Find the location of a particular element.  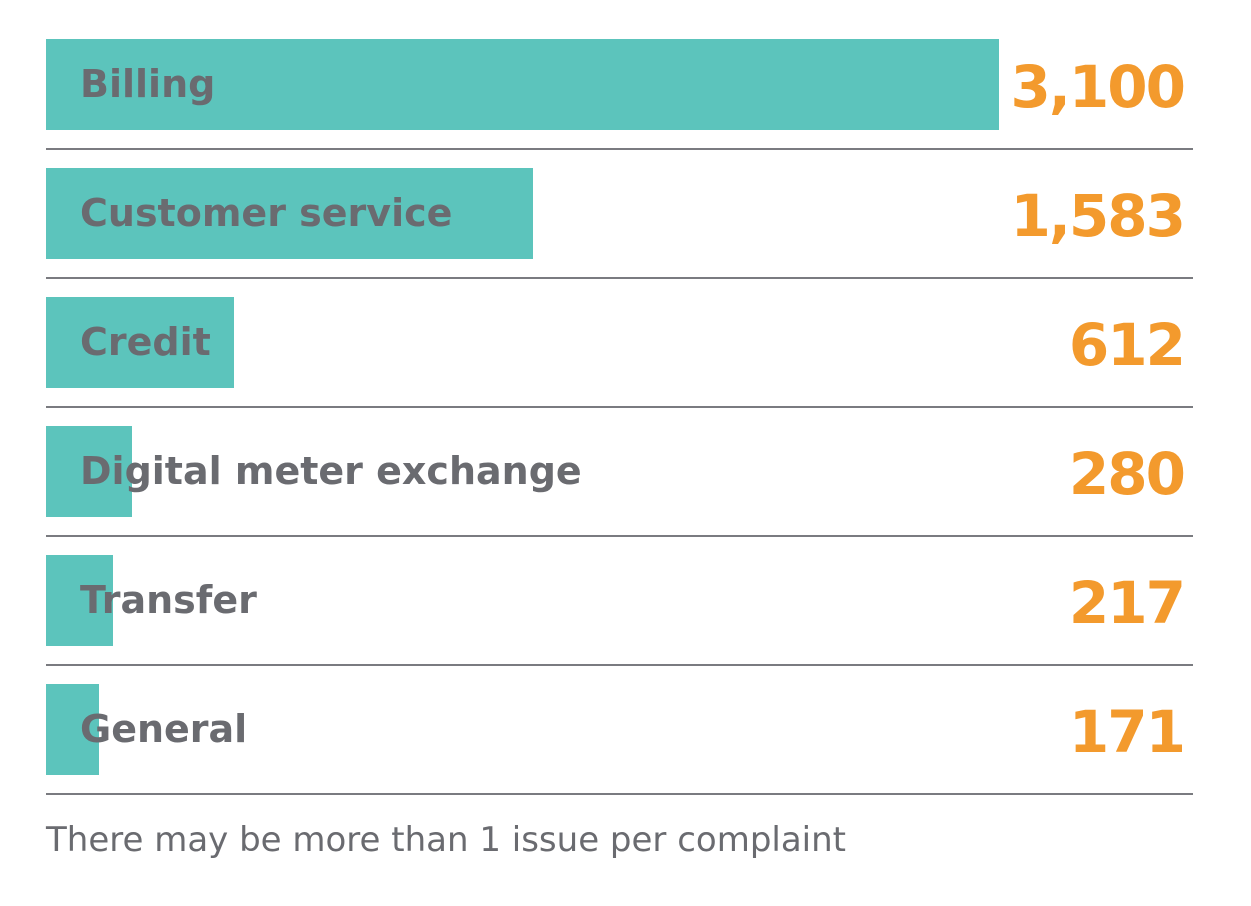

category-label: Billing is located at coordinates (148, 84).